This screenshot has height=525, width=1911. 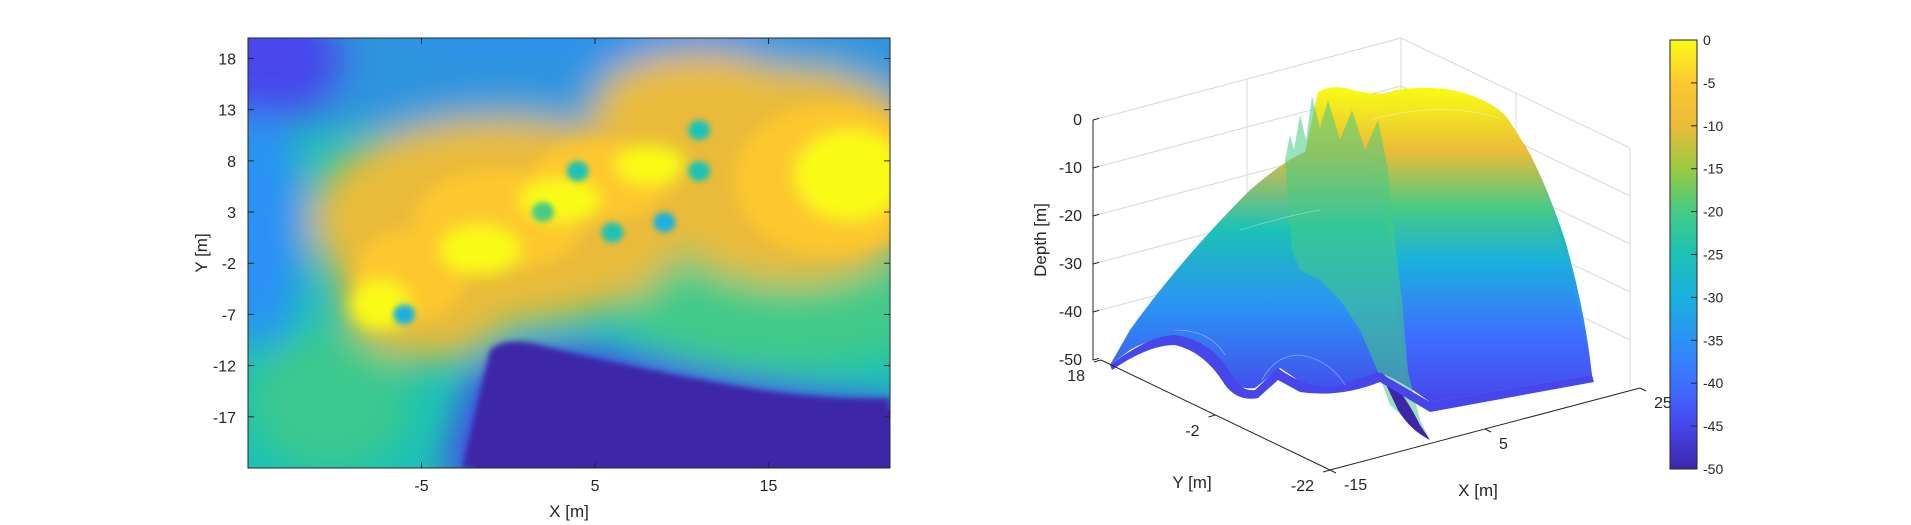 I want to click on colorbar-ticks: 0 -5 -10 -15 -20 -25 -30 -35 -40 -45 -50, so click(x=1707, y=254).